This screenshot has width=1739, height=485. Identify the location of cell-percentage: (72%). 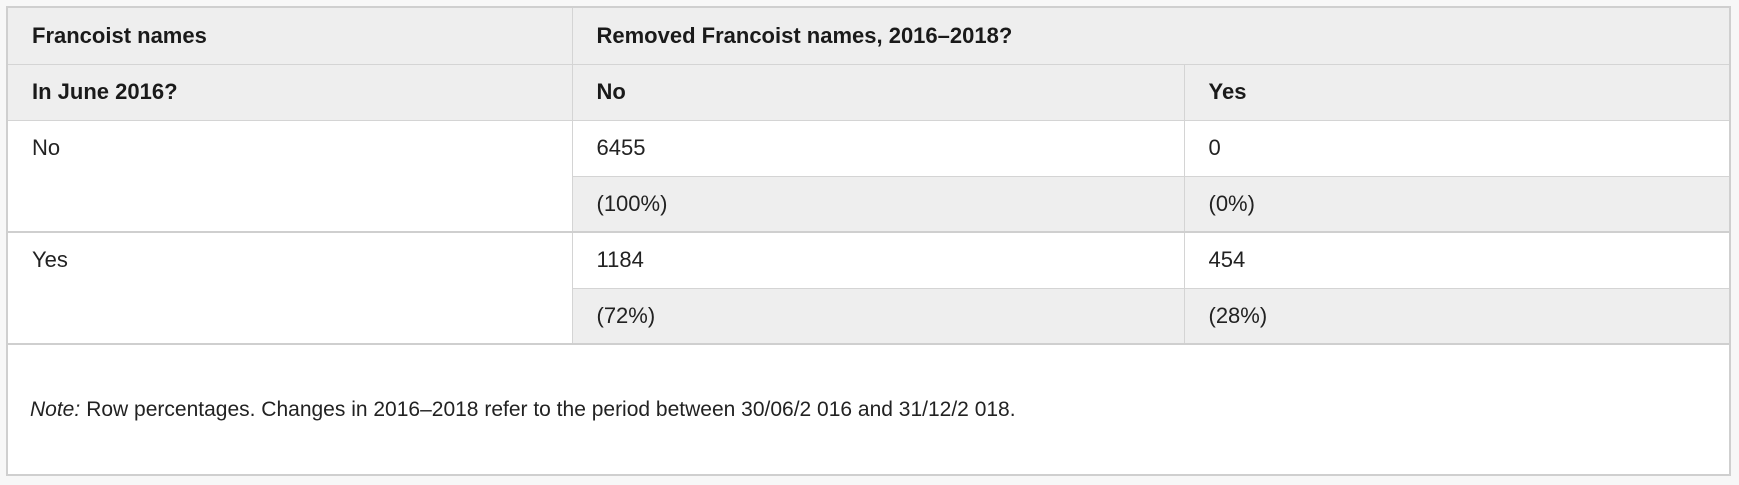
(878, 316).